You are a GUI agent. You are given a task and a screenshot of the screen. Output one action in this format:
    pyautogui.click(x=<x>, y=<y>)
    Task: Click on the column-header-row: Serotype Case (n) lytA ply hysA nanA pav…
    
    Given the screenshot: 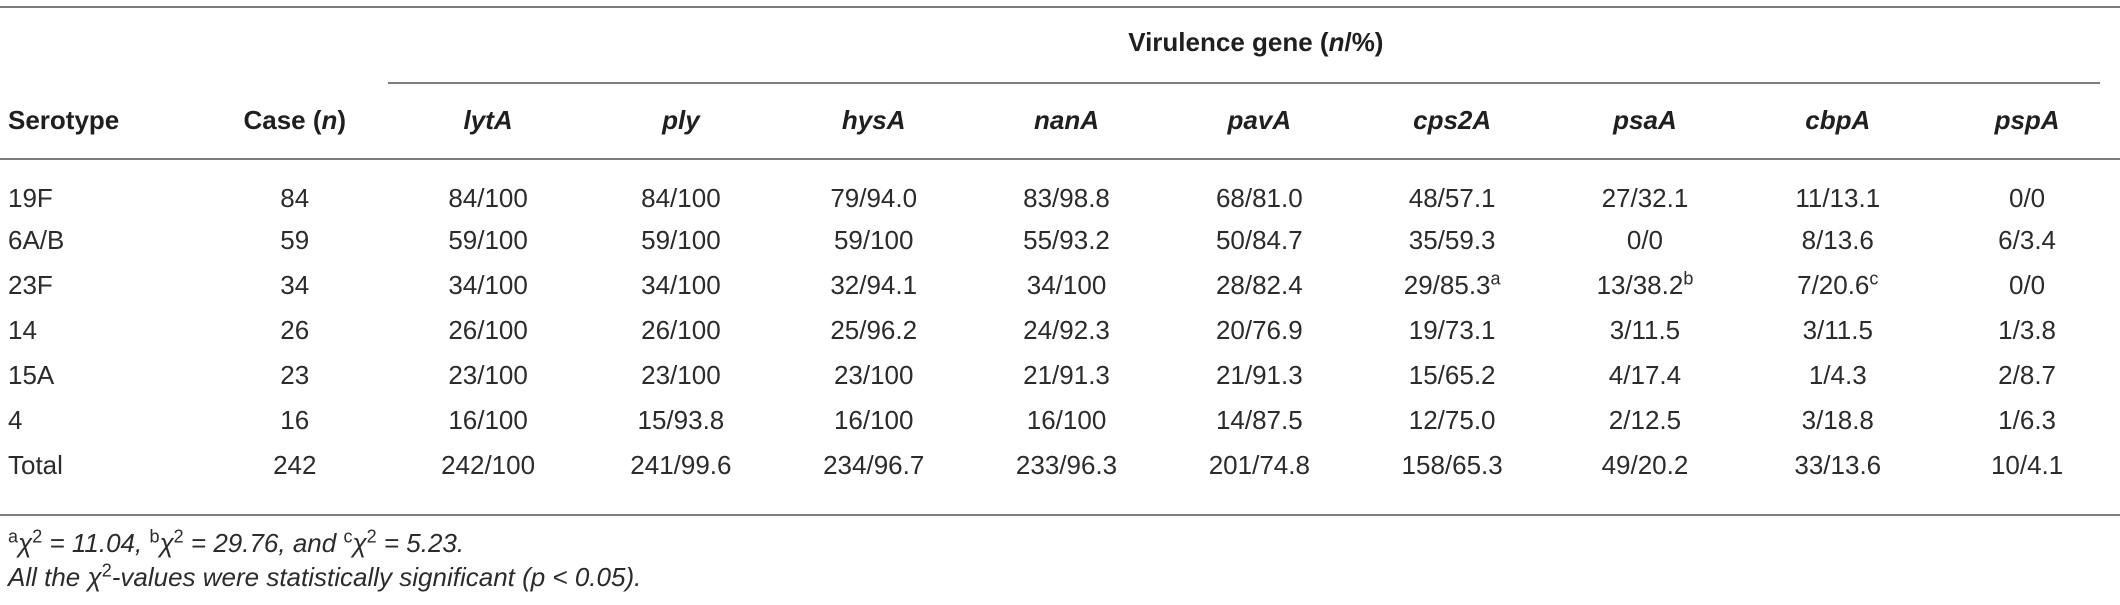 What is the action you would take?
    pyautogui.click(x=1060, y=120)
    